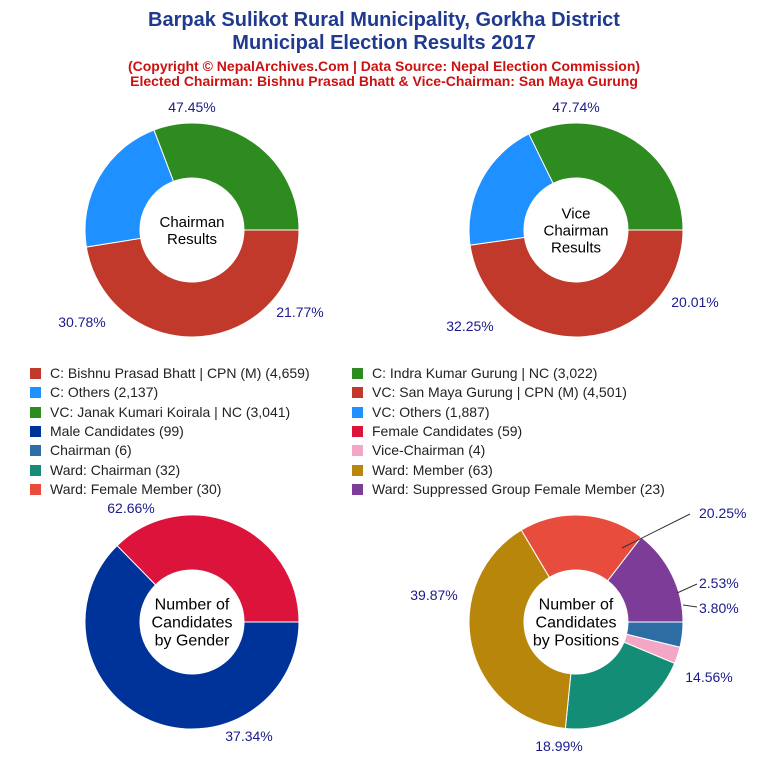 The height and width of the screenshot is (768, 768). Describe the element at coordinates (170, 411) in the screenshot. I see `legend-label: VC: Janak Kumari Koirala | NC (3,041)` at that location.